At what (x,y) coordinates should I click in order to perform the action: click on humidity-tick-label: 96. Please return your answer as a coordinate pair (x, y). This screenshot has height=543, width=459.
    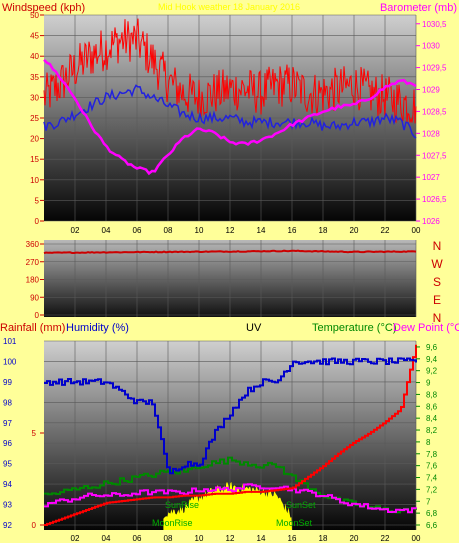
    Looking at the image, I should click on (7, 443).